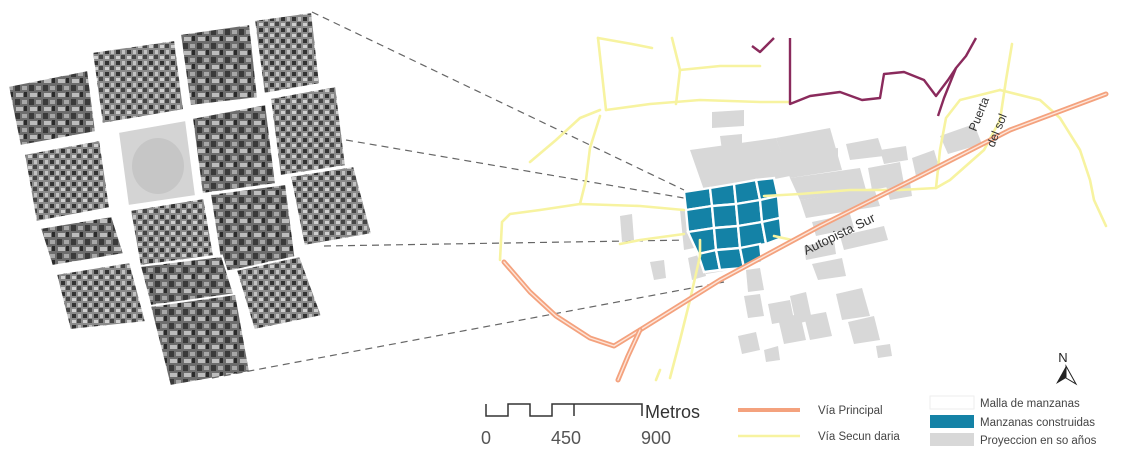 Image resolution: width=1129 pixels, height=450 pixels. What do you see at coordinates (952, 402) in the screenshot?
I see `legend-malla-swatch` at bounding box center [952, 402].